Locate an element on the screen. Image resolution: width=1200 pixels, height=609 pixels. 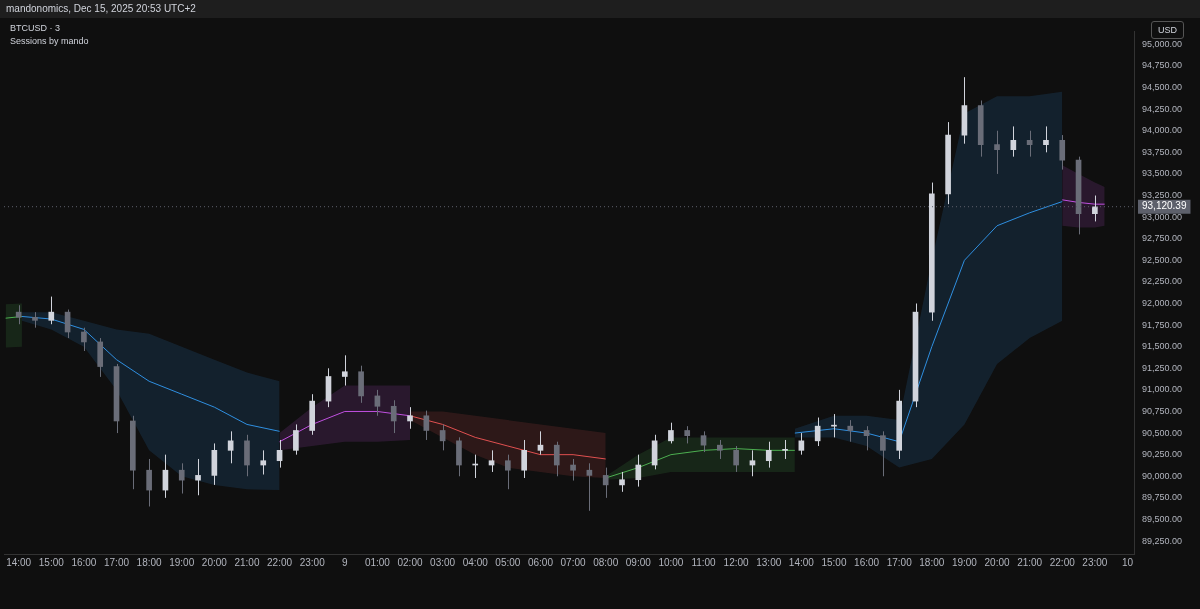
x-tick-label: 04:00 is located at coordinates (475, 562).